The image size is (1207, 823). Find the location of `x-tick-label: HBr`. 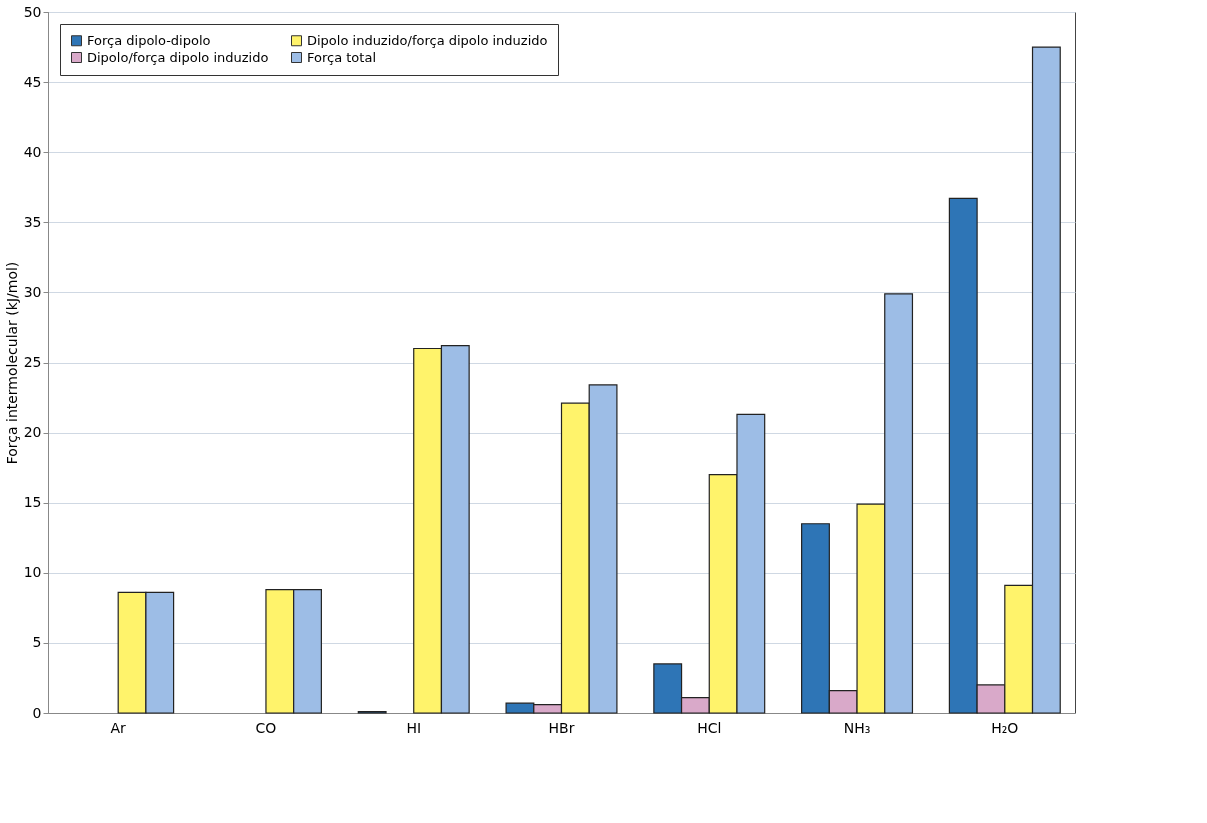

x-tick-label: HBr is located at coordinates (561, 727).